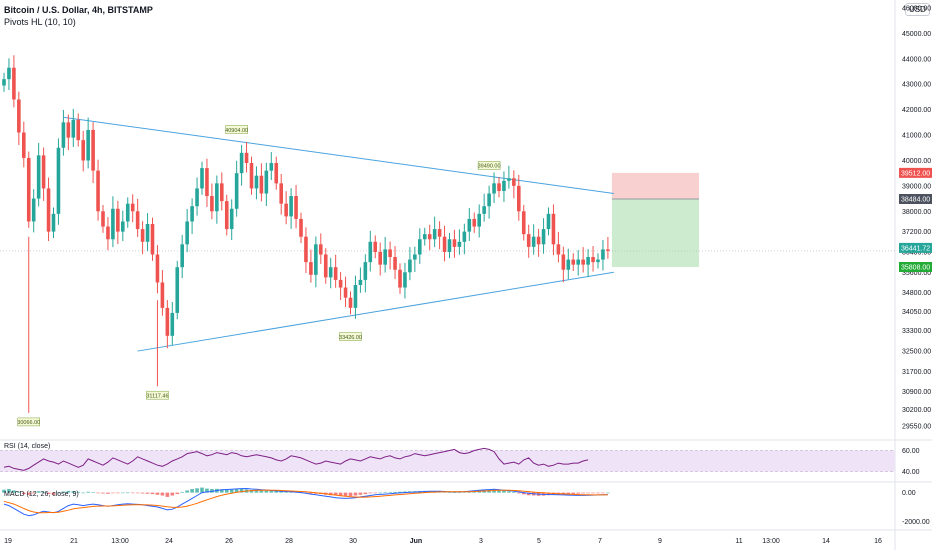 The image size is (932, 550). I want to click on price-tick-label: 30200.00, so click(916, 410).